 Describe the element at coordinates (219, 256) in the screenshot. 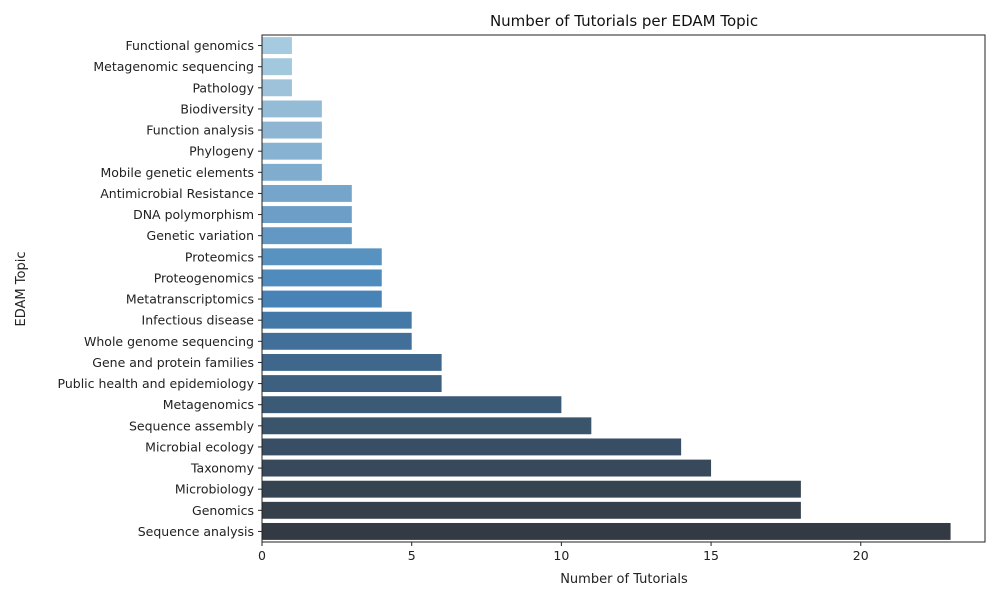

I see `y-tick-label: Proteomics` at that location.